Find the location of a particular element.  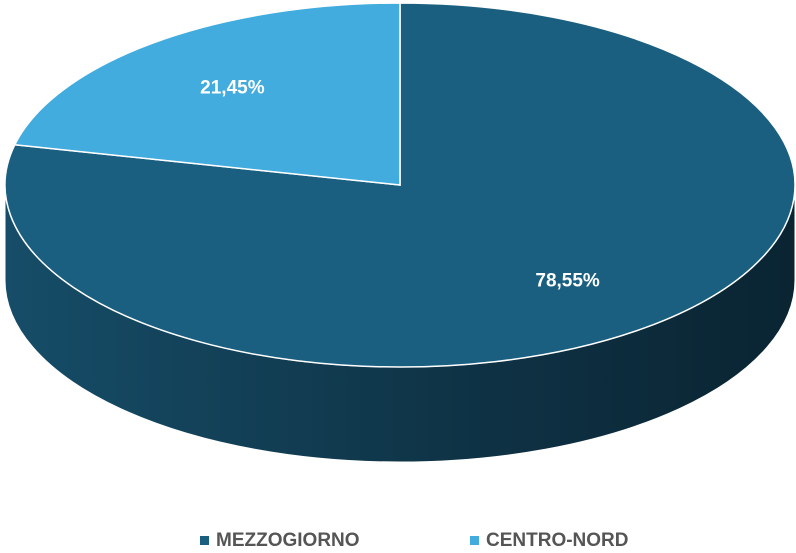

data-label: 78,55% is located at coordinates (567, 281).